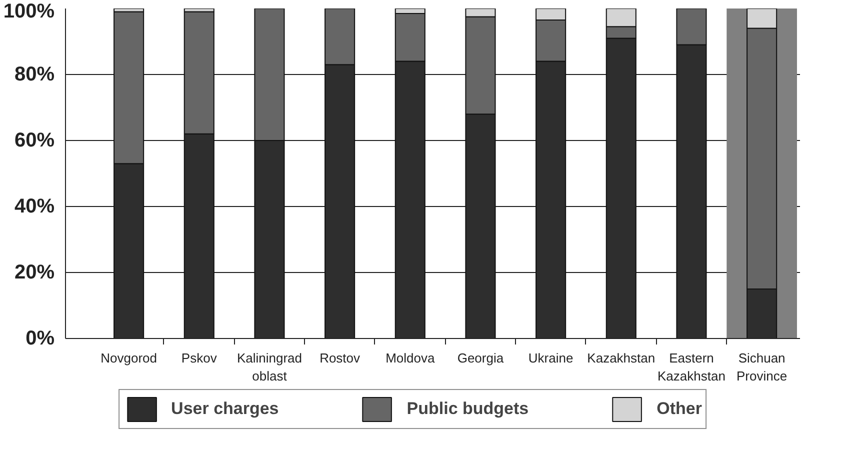  What do you see at coordinates (225, 409) in the screenshot?
I see `legend-label: User charges` at bounding box center [225, 409].